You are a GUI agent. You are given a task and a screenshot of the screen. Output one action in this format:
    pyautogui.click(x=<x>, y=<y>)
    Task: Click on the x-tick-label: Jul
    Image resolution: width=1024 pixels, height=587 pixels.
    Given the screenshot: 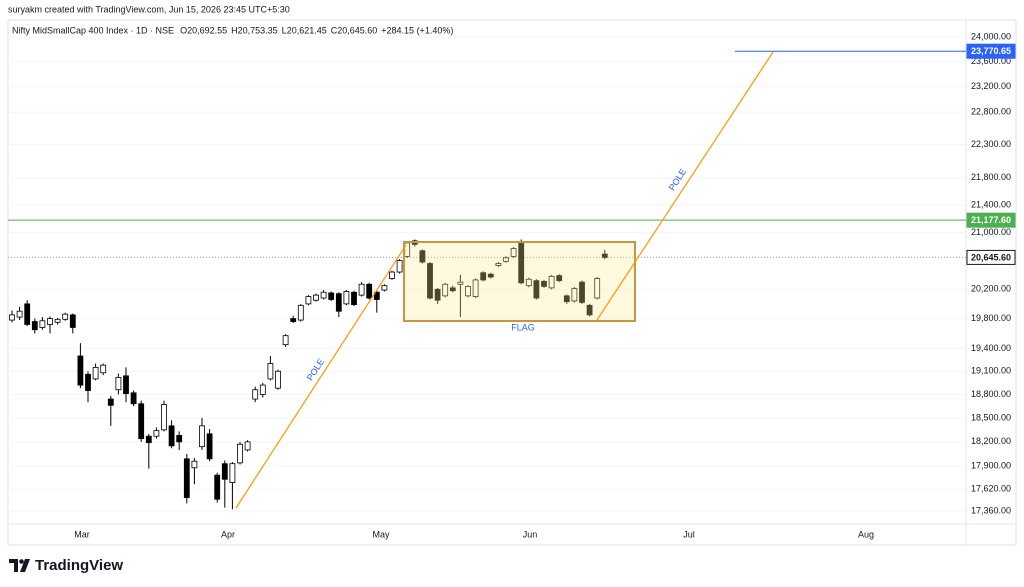 What is the action you would take?
    pyautogui.click(x=689, y=534)
    